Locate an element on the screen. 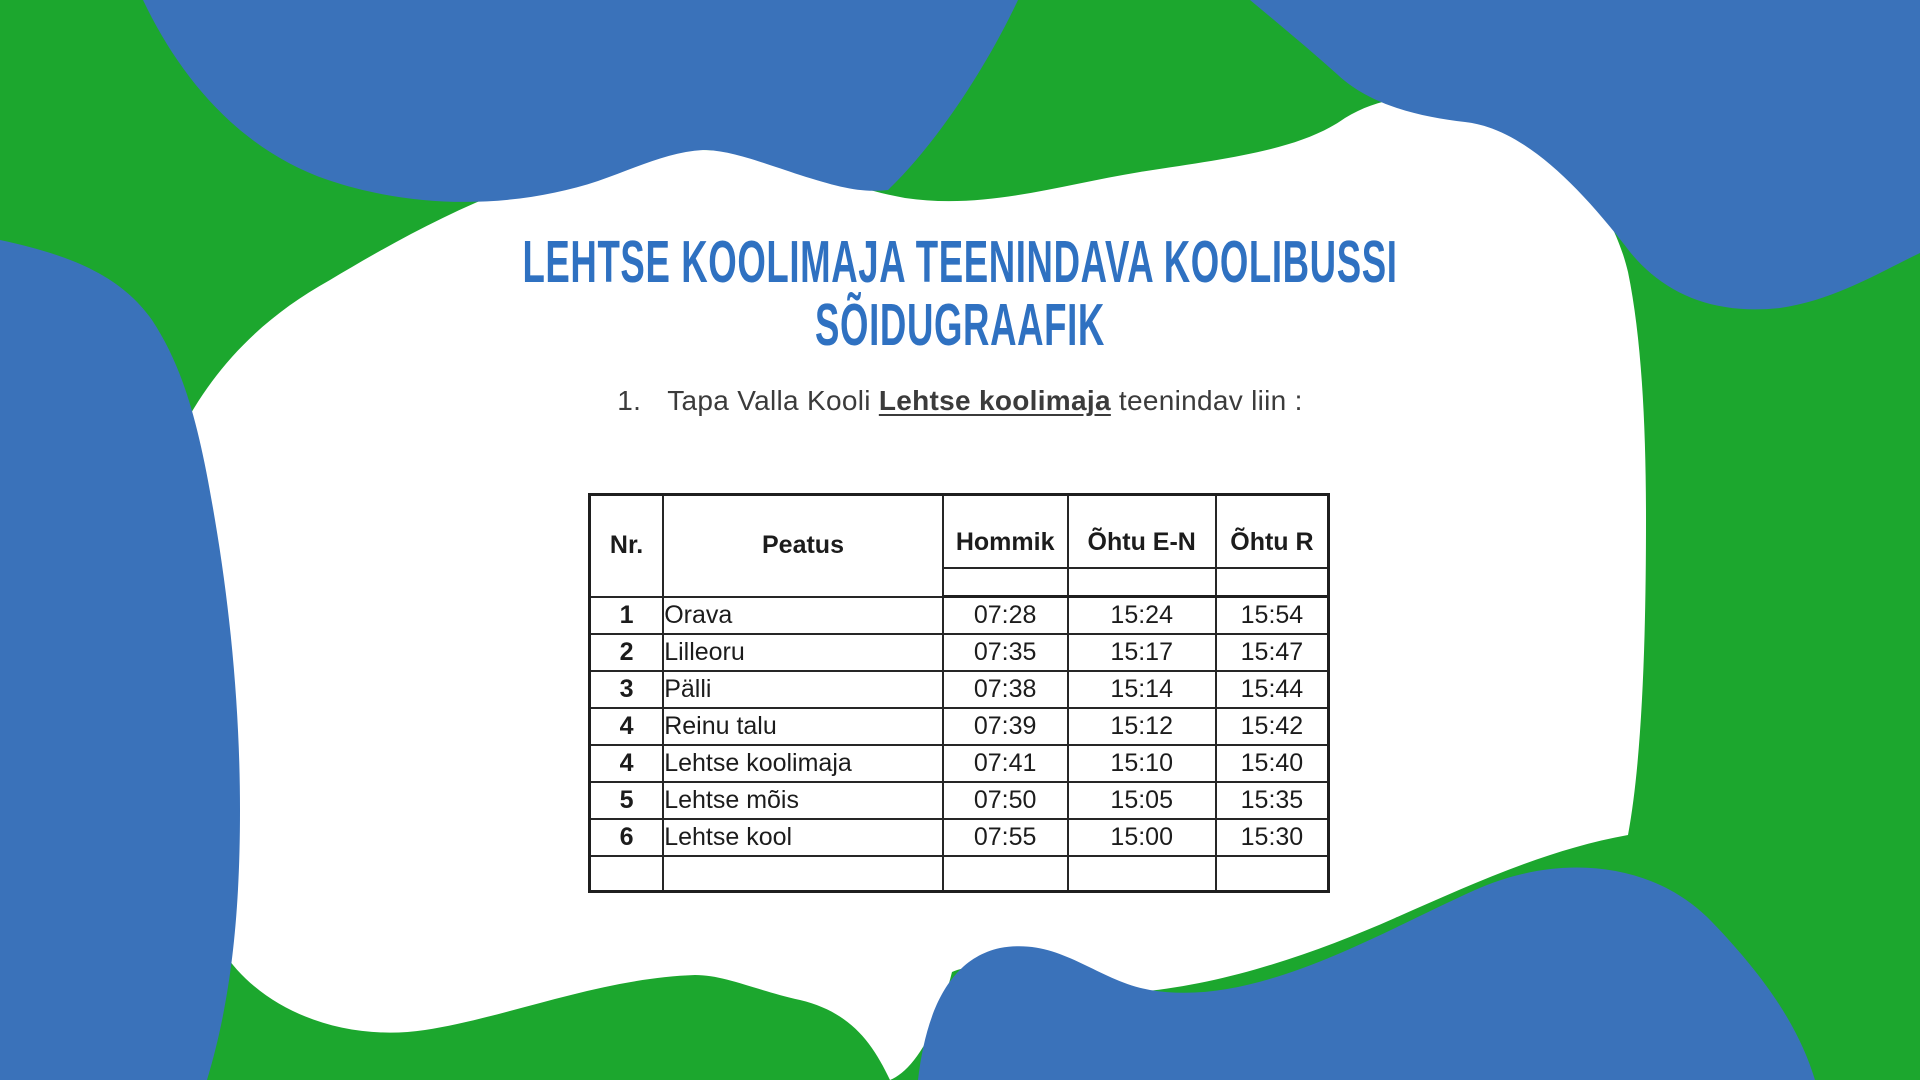 The height and width of the screenshot is (1080, 1920). cell-ohtu-r: 15:54 is located at coordinates (1272, 615).